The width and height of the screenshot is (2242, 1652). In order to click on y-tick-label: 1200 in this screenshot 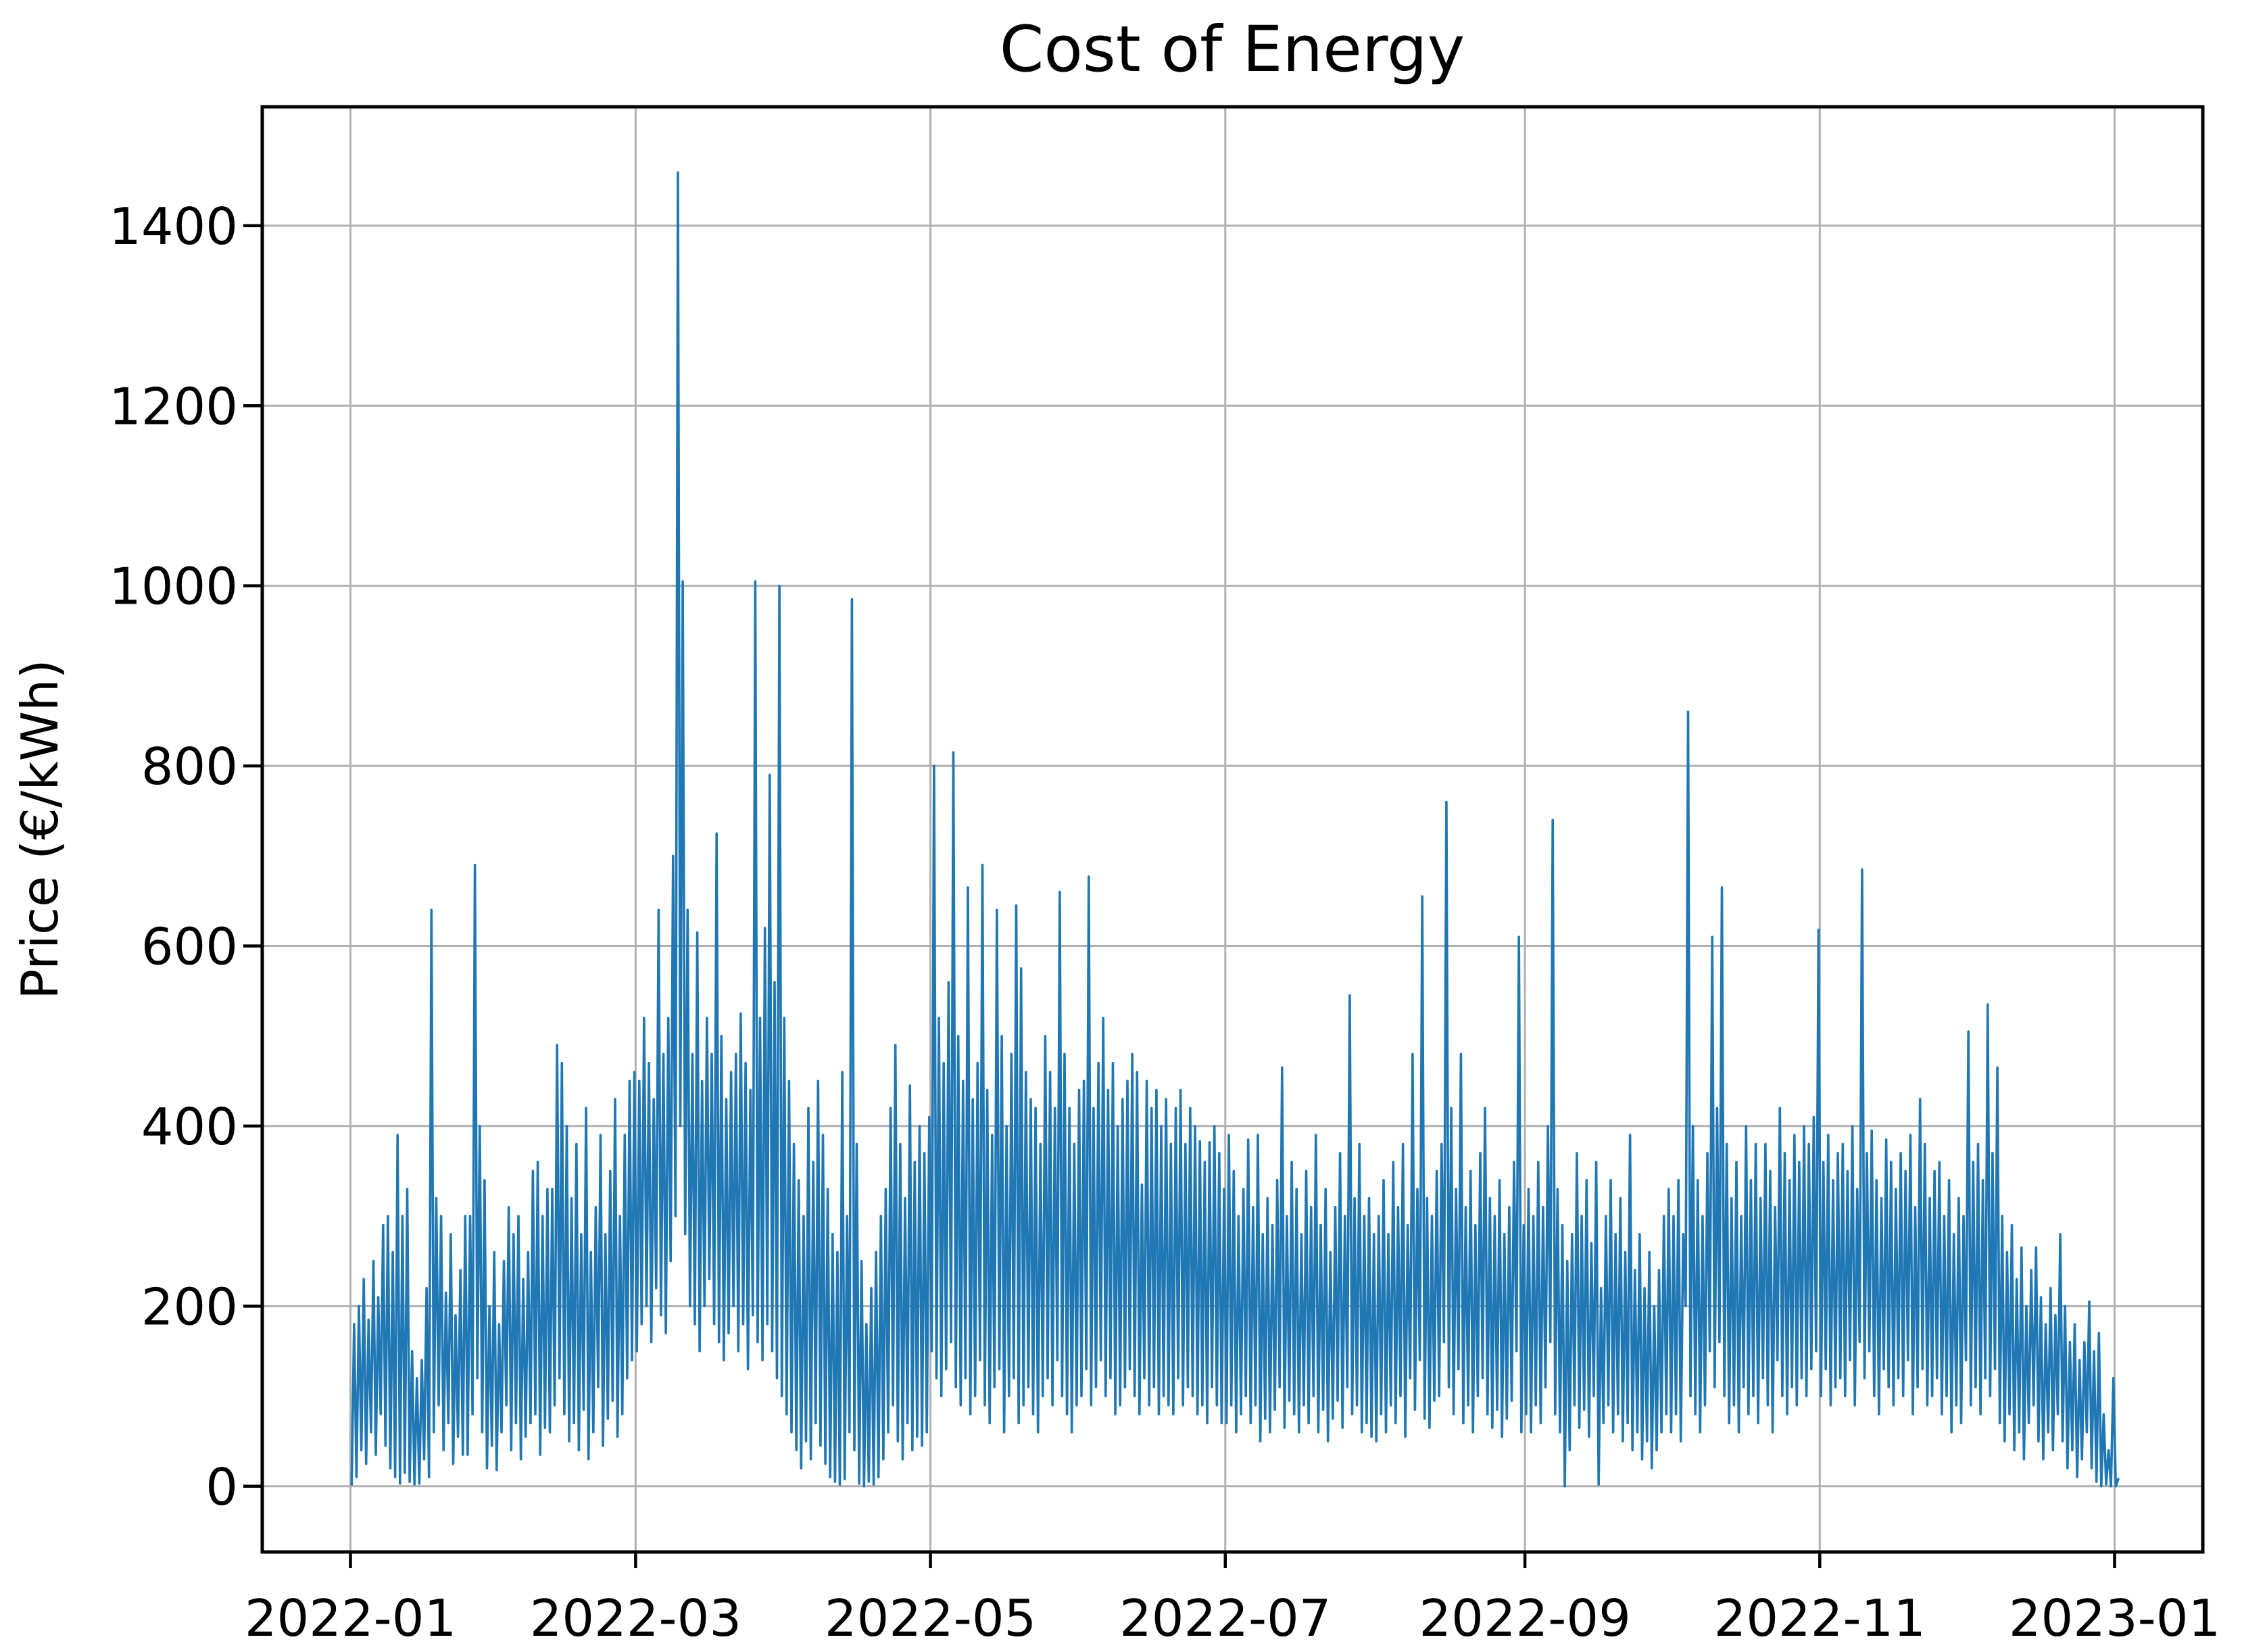, I will do `click(173, 406)`.